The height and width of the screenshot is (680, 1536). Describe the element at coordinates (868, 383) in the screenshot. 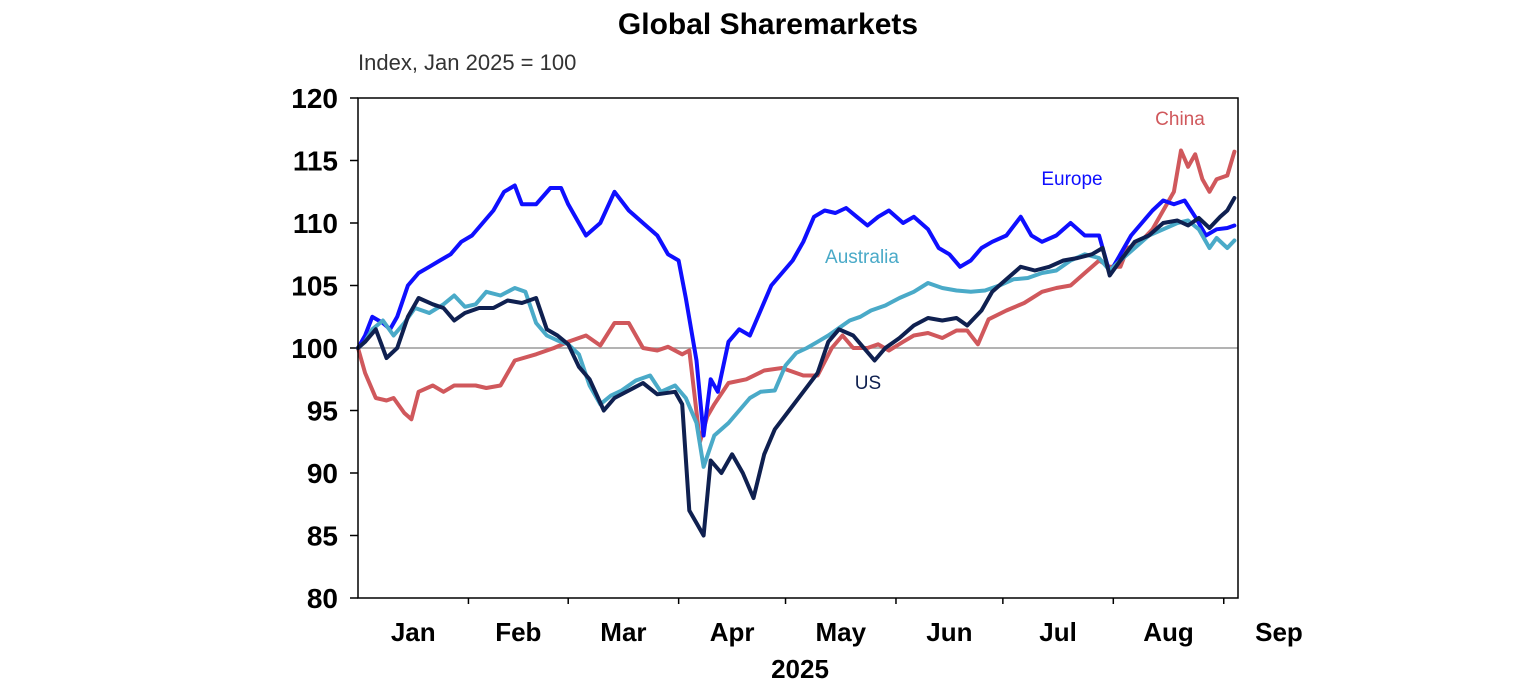

I see `series-label-us: US` at that location.